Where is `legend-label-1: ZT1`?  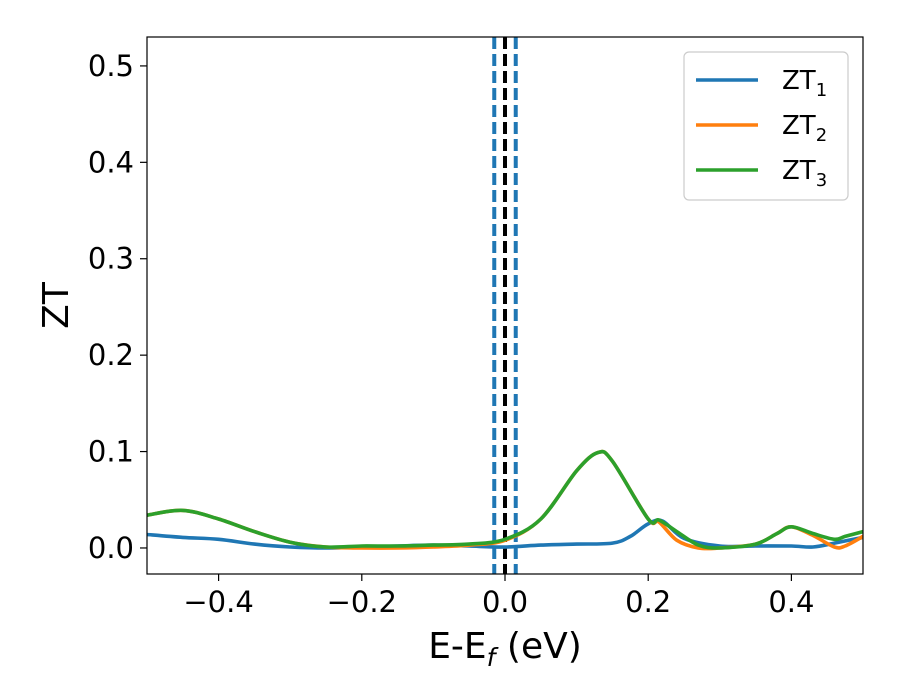 legend-label-1: ZT1 is located at coordinates (804, 83).